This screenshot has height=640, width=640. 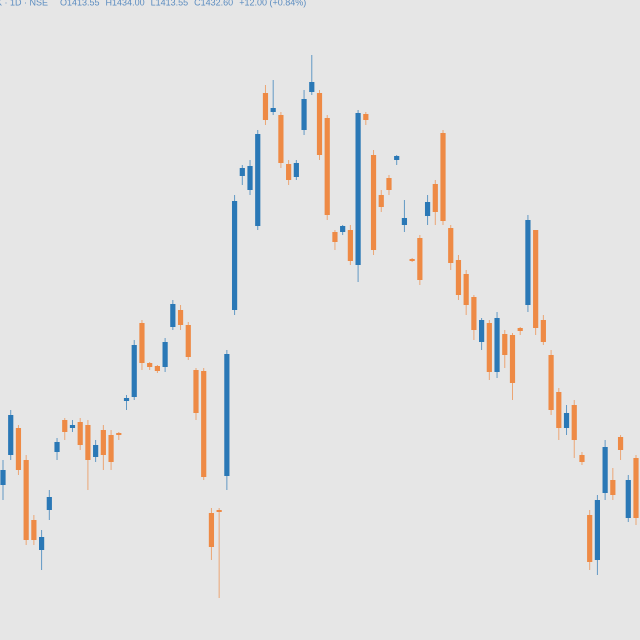 I want to click on ohlc-value: C1432.60, so click(x=213, y=3).